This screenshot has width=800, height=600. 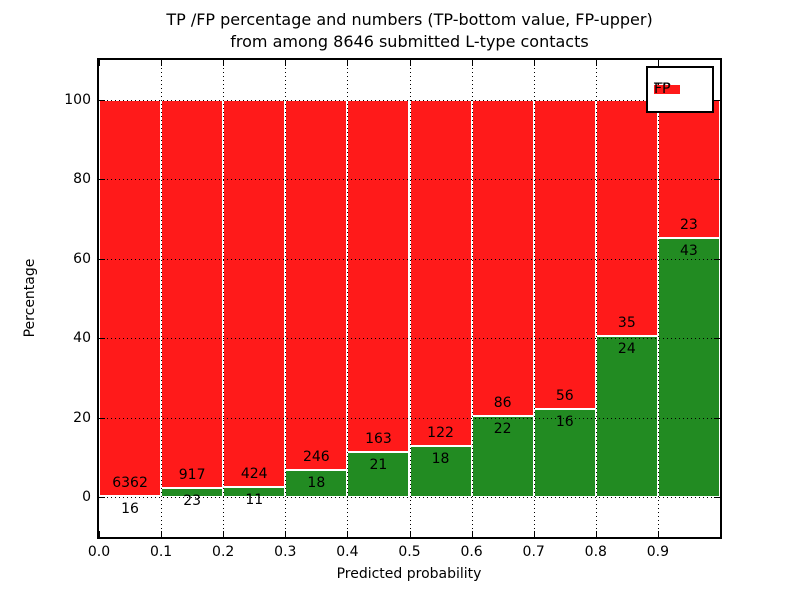 I want to click on fp-count-label: 23, so click(x=689, y=225).